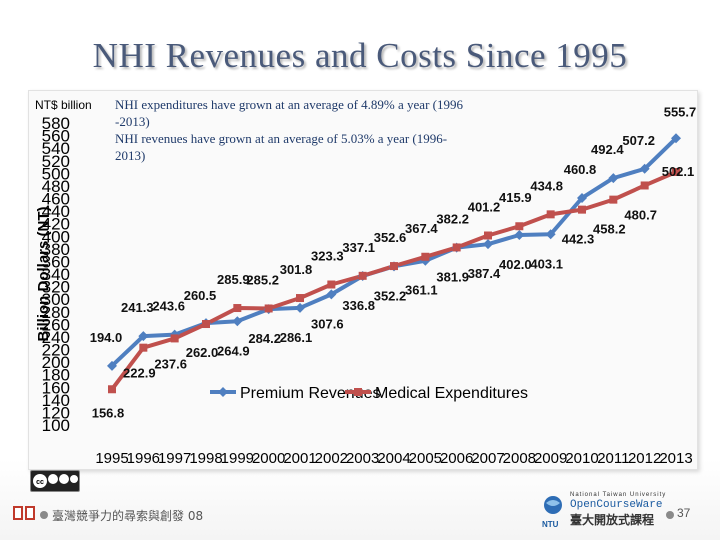 The width and height of the screenshot is (720, 540). I want to click on x-tick-label: 1998, so click(205, 458).